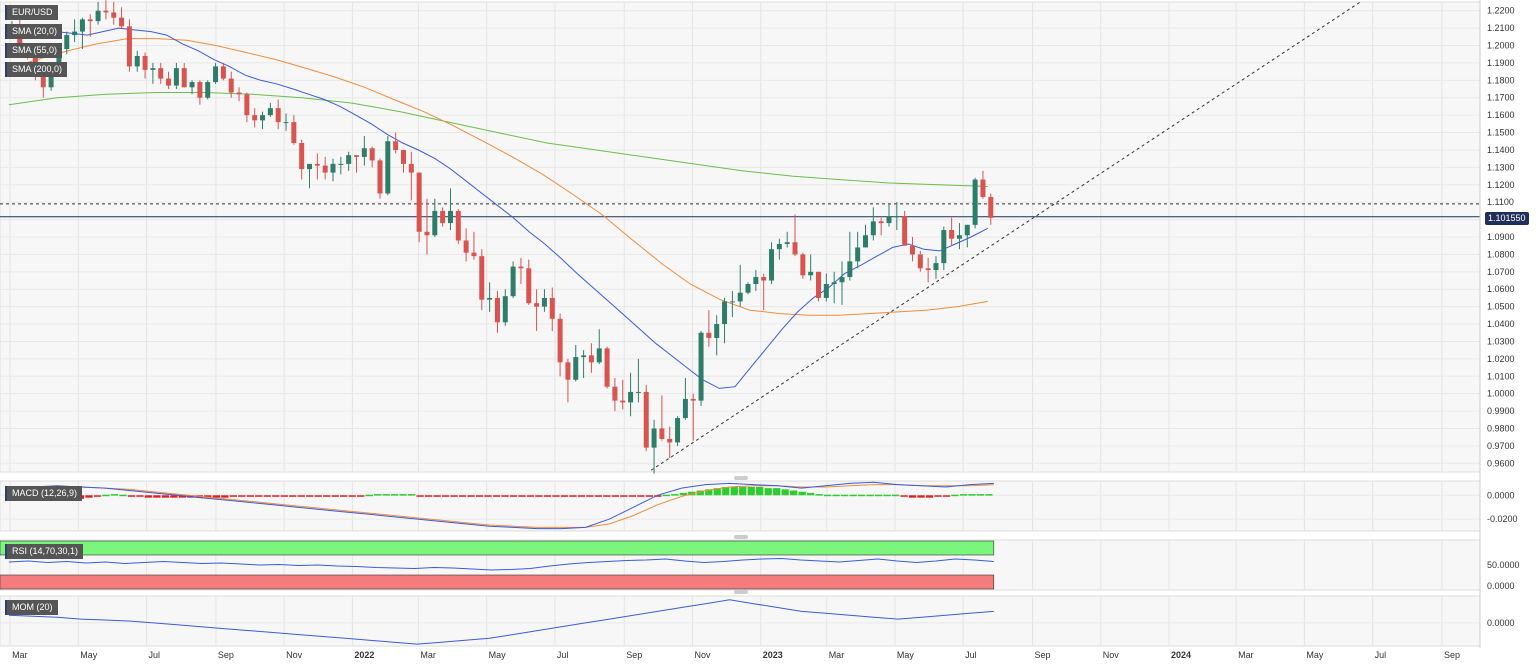 Image resolution: width=1536 pixels, height=664 pixels. Describe the element at coordinates (501, 622) in the screenshot. I see `momentum-line` at that location.